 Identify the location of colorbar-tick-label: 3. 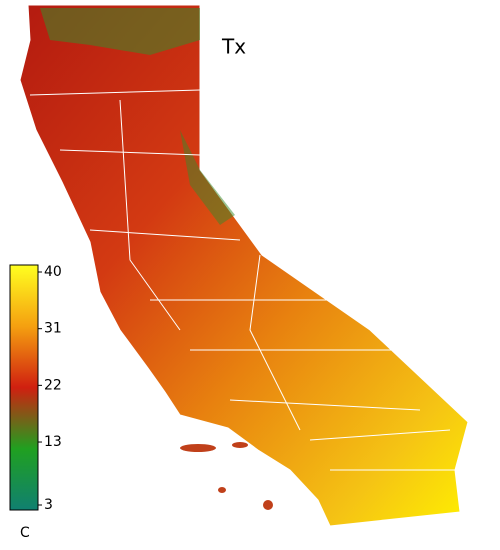
(48, 505).